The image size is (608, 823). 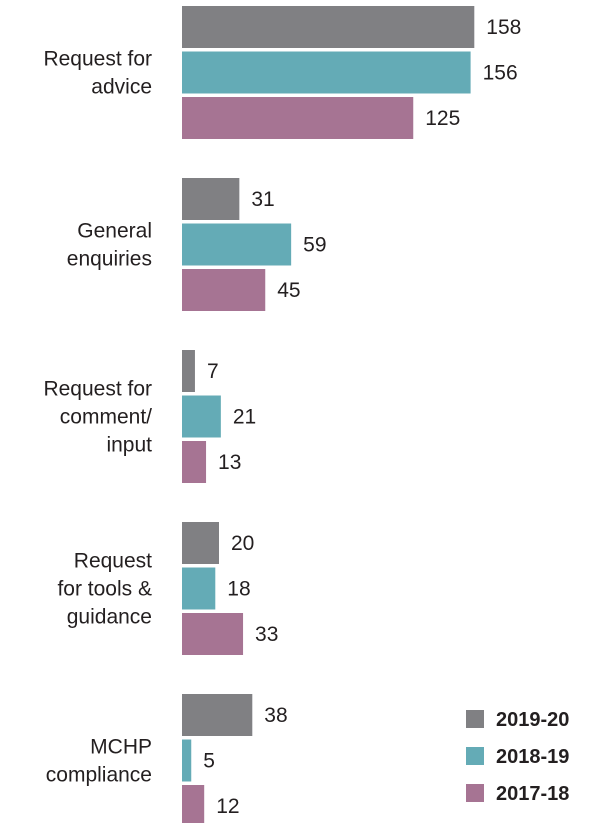 What do you see at coordinates (238, 589) in the screenshot?
I see `value-label-request-for-tools-guidance-2018-19: 18` at bounding box center [238, 589].